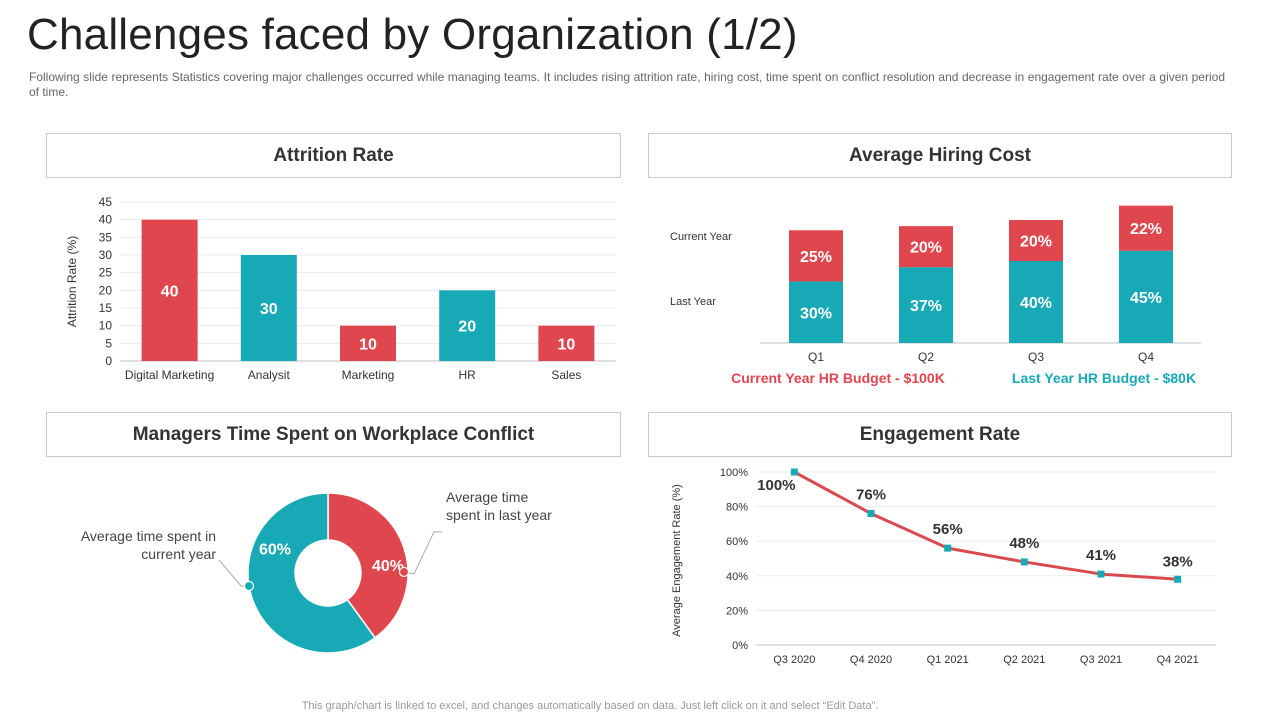 The image size is (1280, 720). I want to click on bar-value-label: 45%, so click(1146, 298).